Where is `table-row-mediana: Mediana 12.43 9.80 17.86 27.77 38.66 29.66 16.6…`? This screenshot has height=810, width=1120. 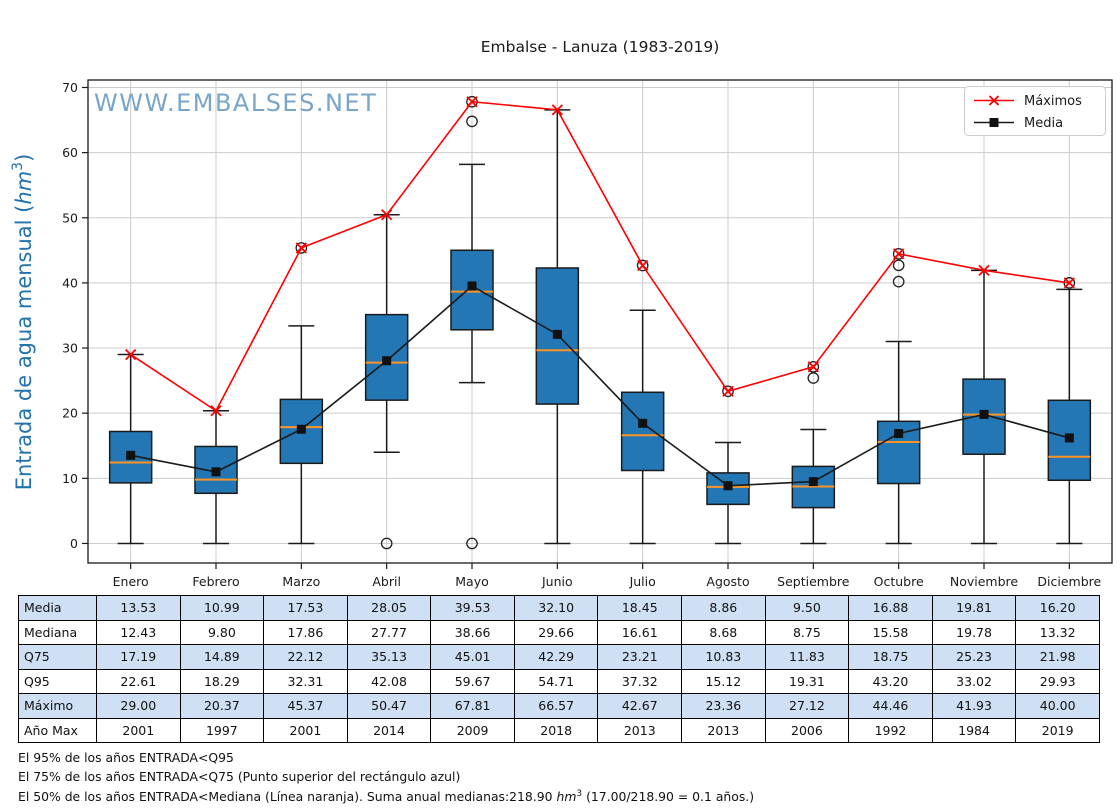 table-row-mediana: Mediana 12.43 9.80 17.86 27.77 38.66 29.66 16.6… is located at coordinates (559, 632).